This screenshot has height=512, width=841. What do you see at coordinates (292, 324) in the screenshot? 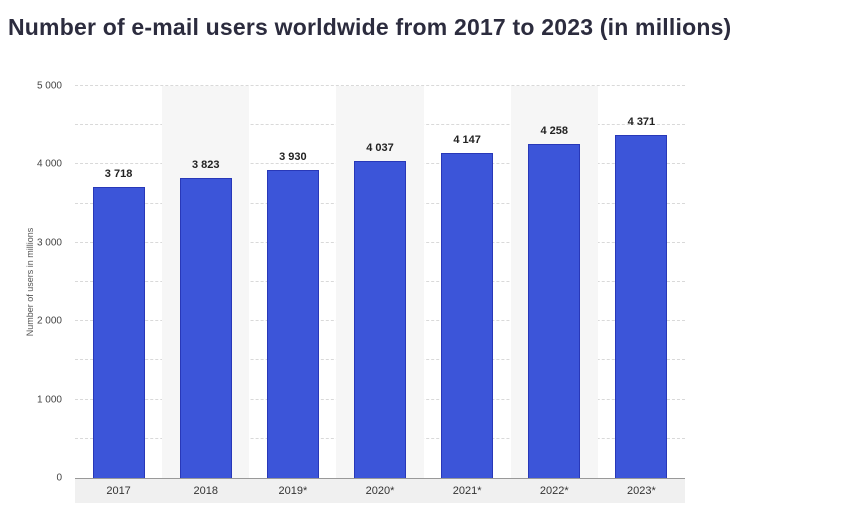
I see `bar-2019*` at bounding box center [292, 324].